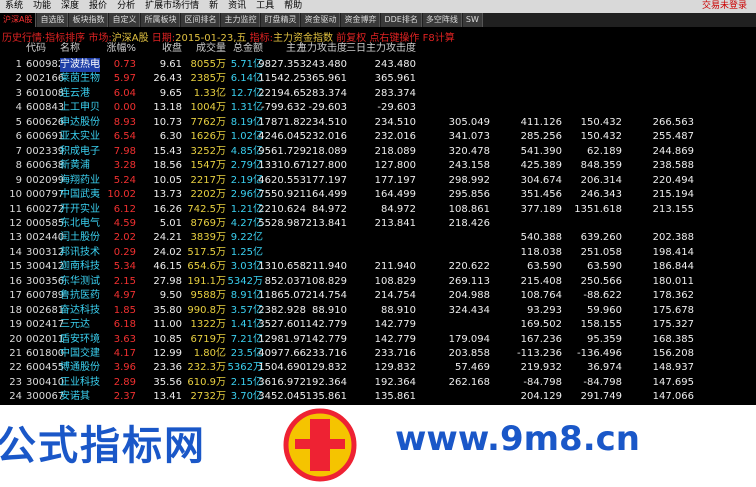 The height and width of the screenshot is (487, 756). Describe the element at coordinates (601, 122) in the screenshot. I see `table-cell: 150.432` at that location.